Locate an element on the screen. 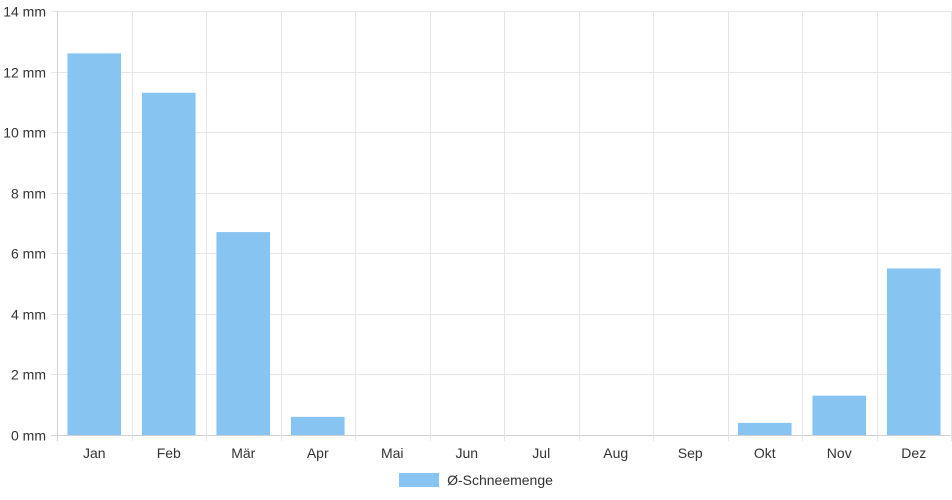 The height and width of the screenshot is (500, 952). bar-apr is located at coordinates (317, 425).